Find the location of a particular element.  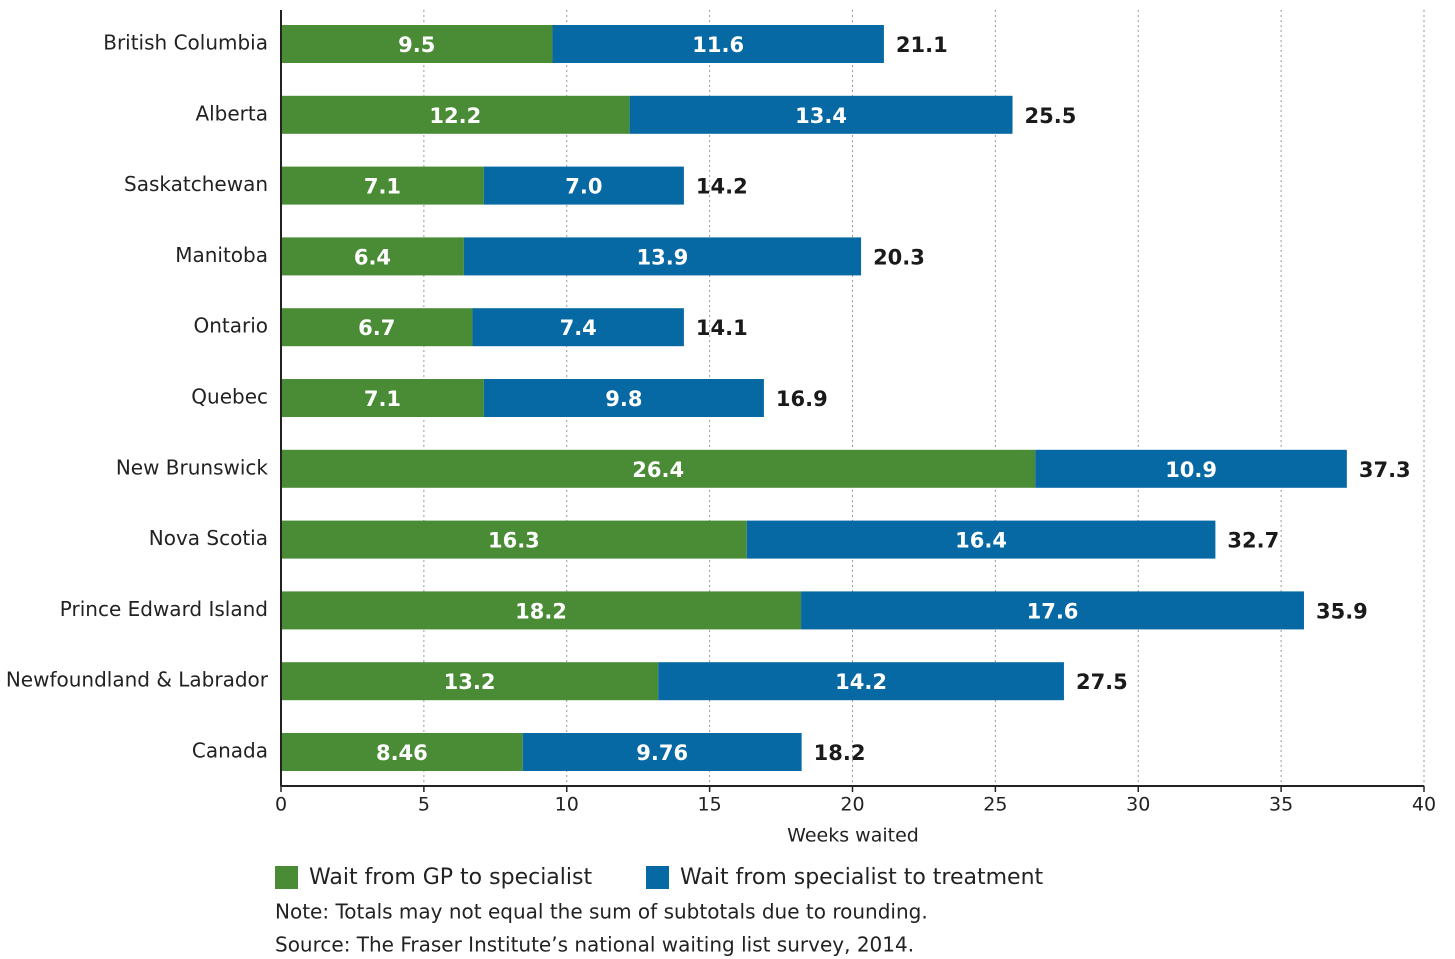

value-label: 18.2 is located at coordinates (541, 611).